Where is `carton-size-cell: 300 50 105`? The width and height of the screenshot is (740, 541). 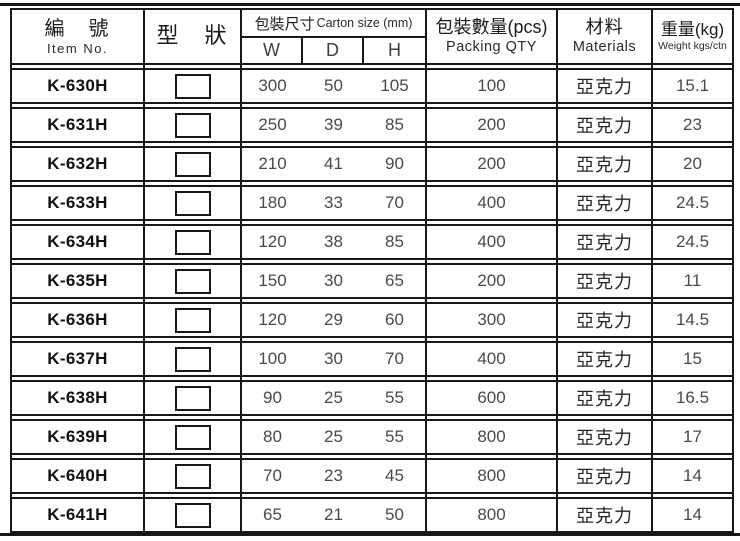 carton-size-cell: 300 50 105 is located at coordinates (334, 86).